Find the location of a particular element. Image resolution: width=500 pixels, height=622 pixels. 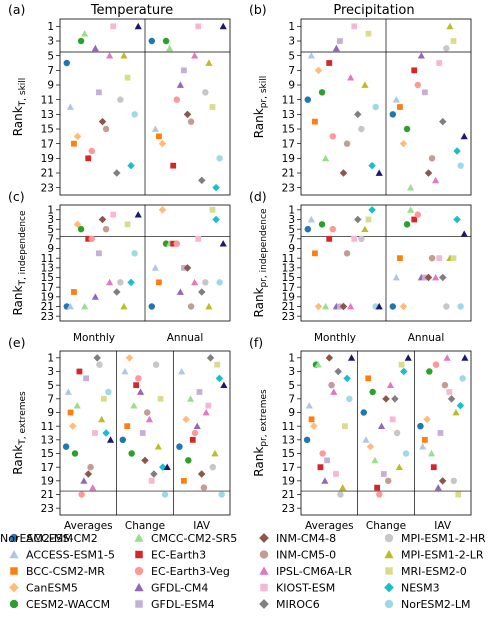

panel-e-point-ec-earth3 is located at coordinates (136, 385).